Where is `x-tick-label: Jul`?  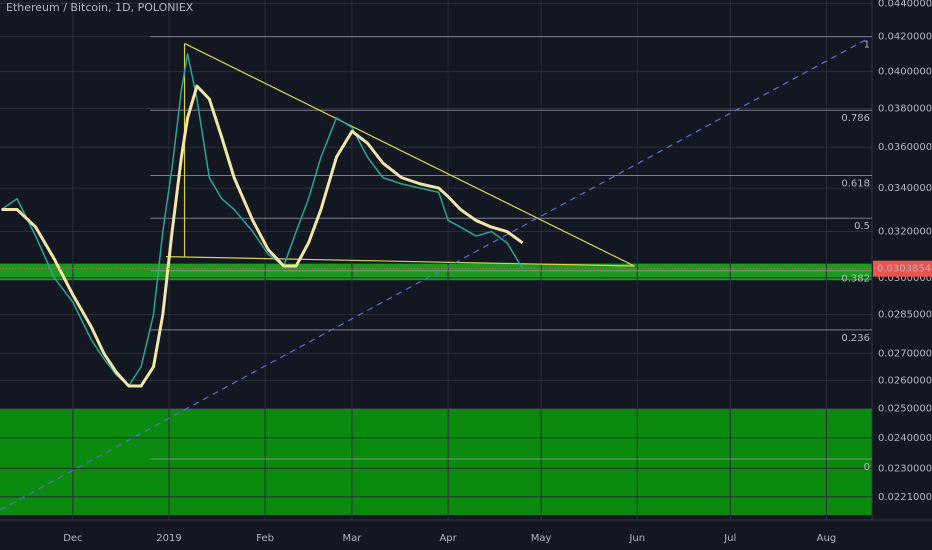 x-tick-label: Jul is located at coordinates (729, 538).